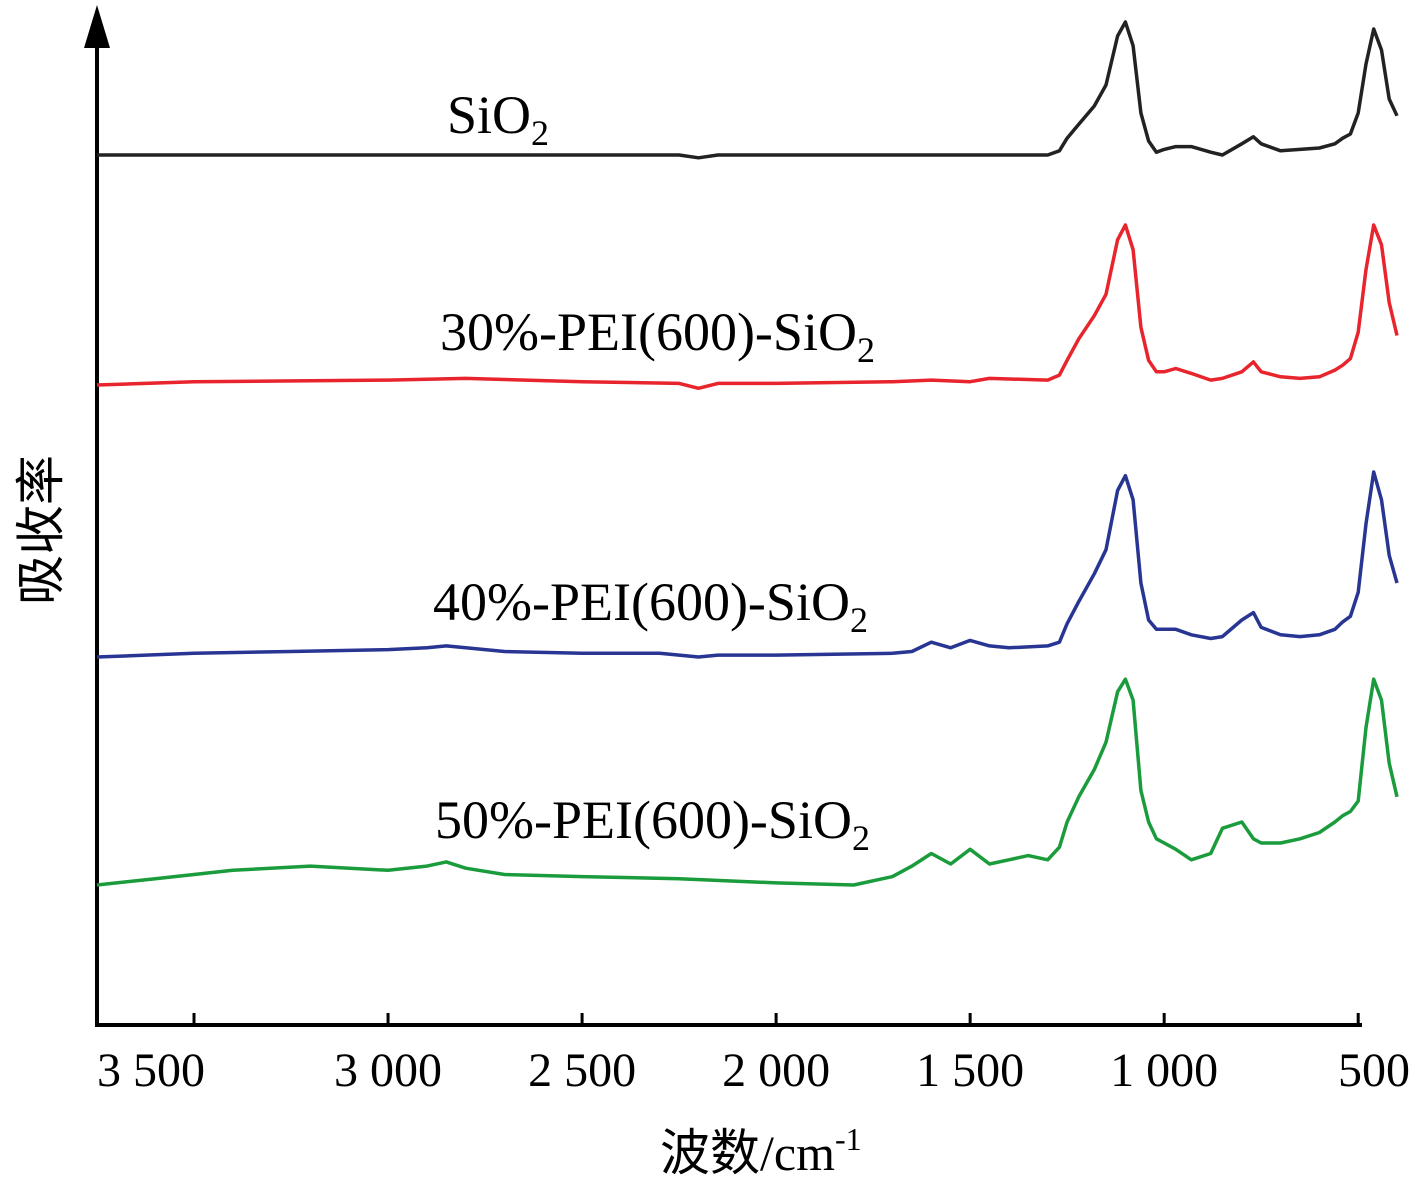 This screenshot has width=1417, height=1181. I want to click on series-label-2: 30%-PEI(600)-SiO2, so click(657, 336).